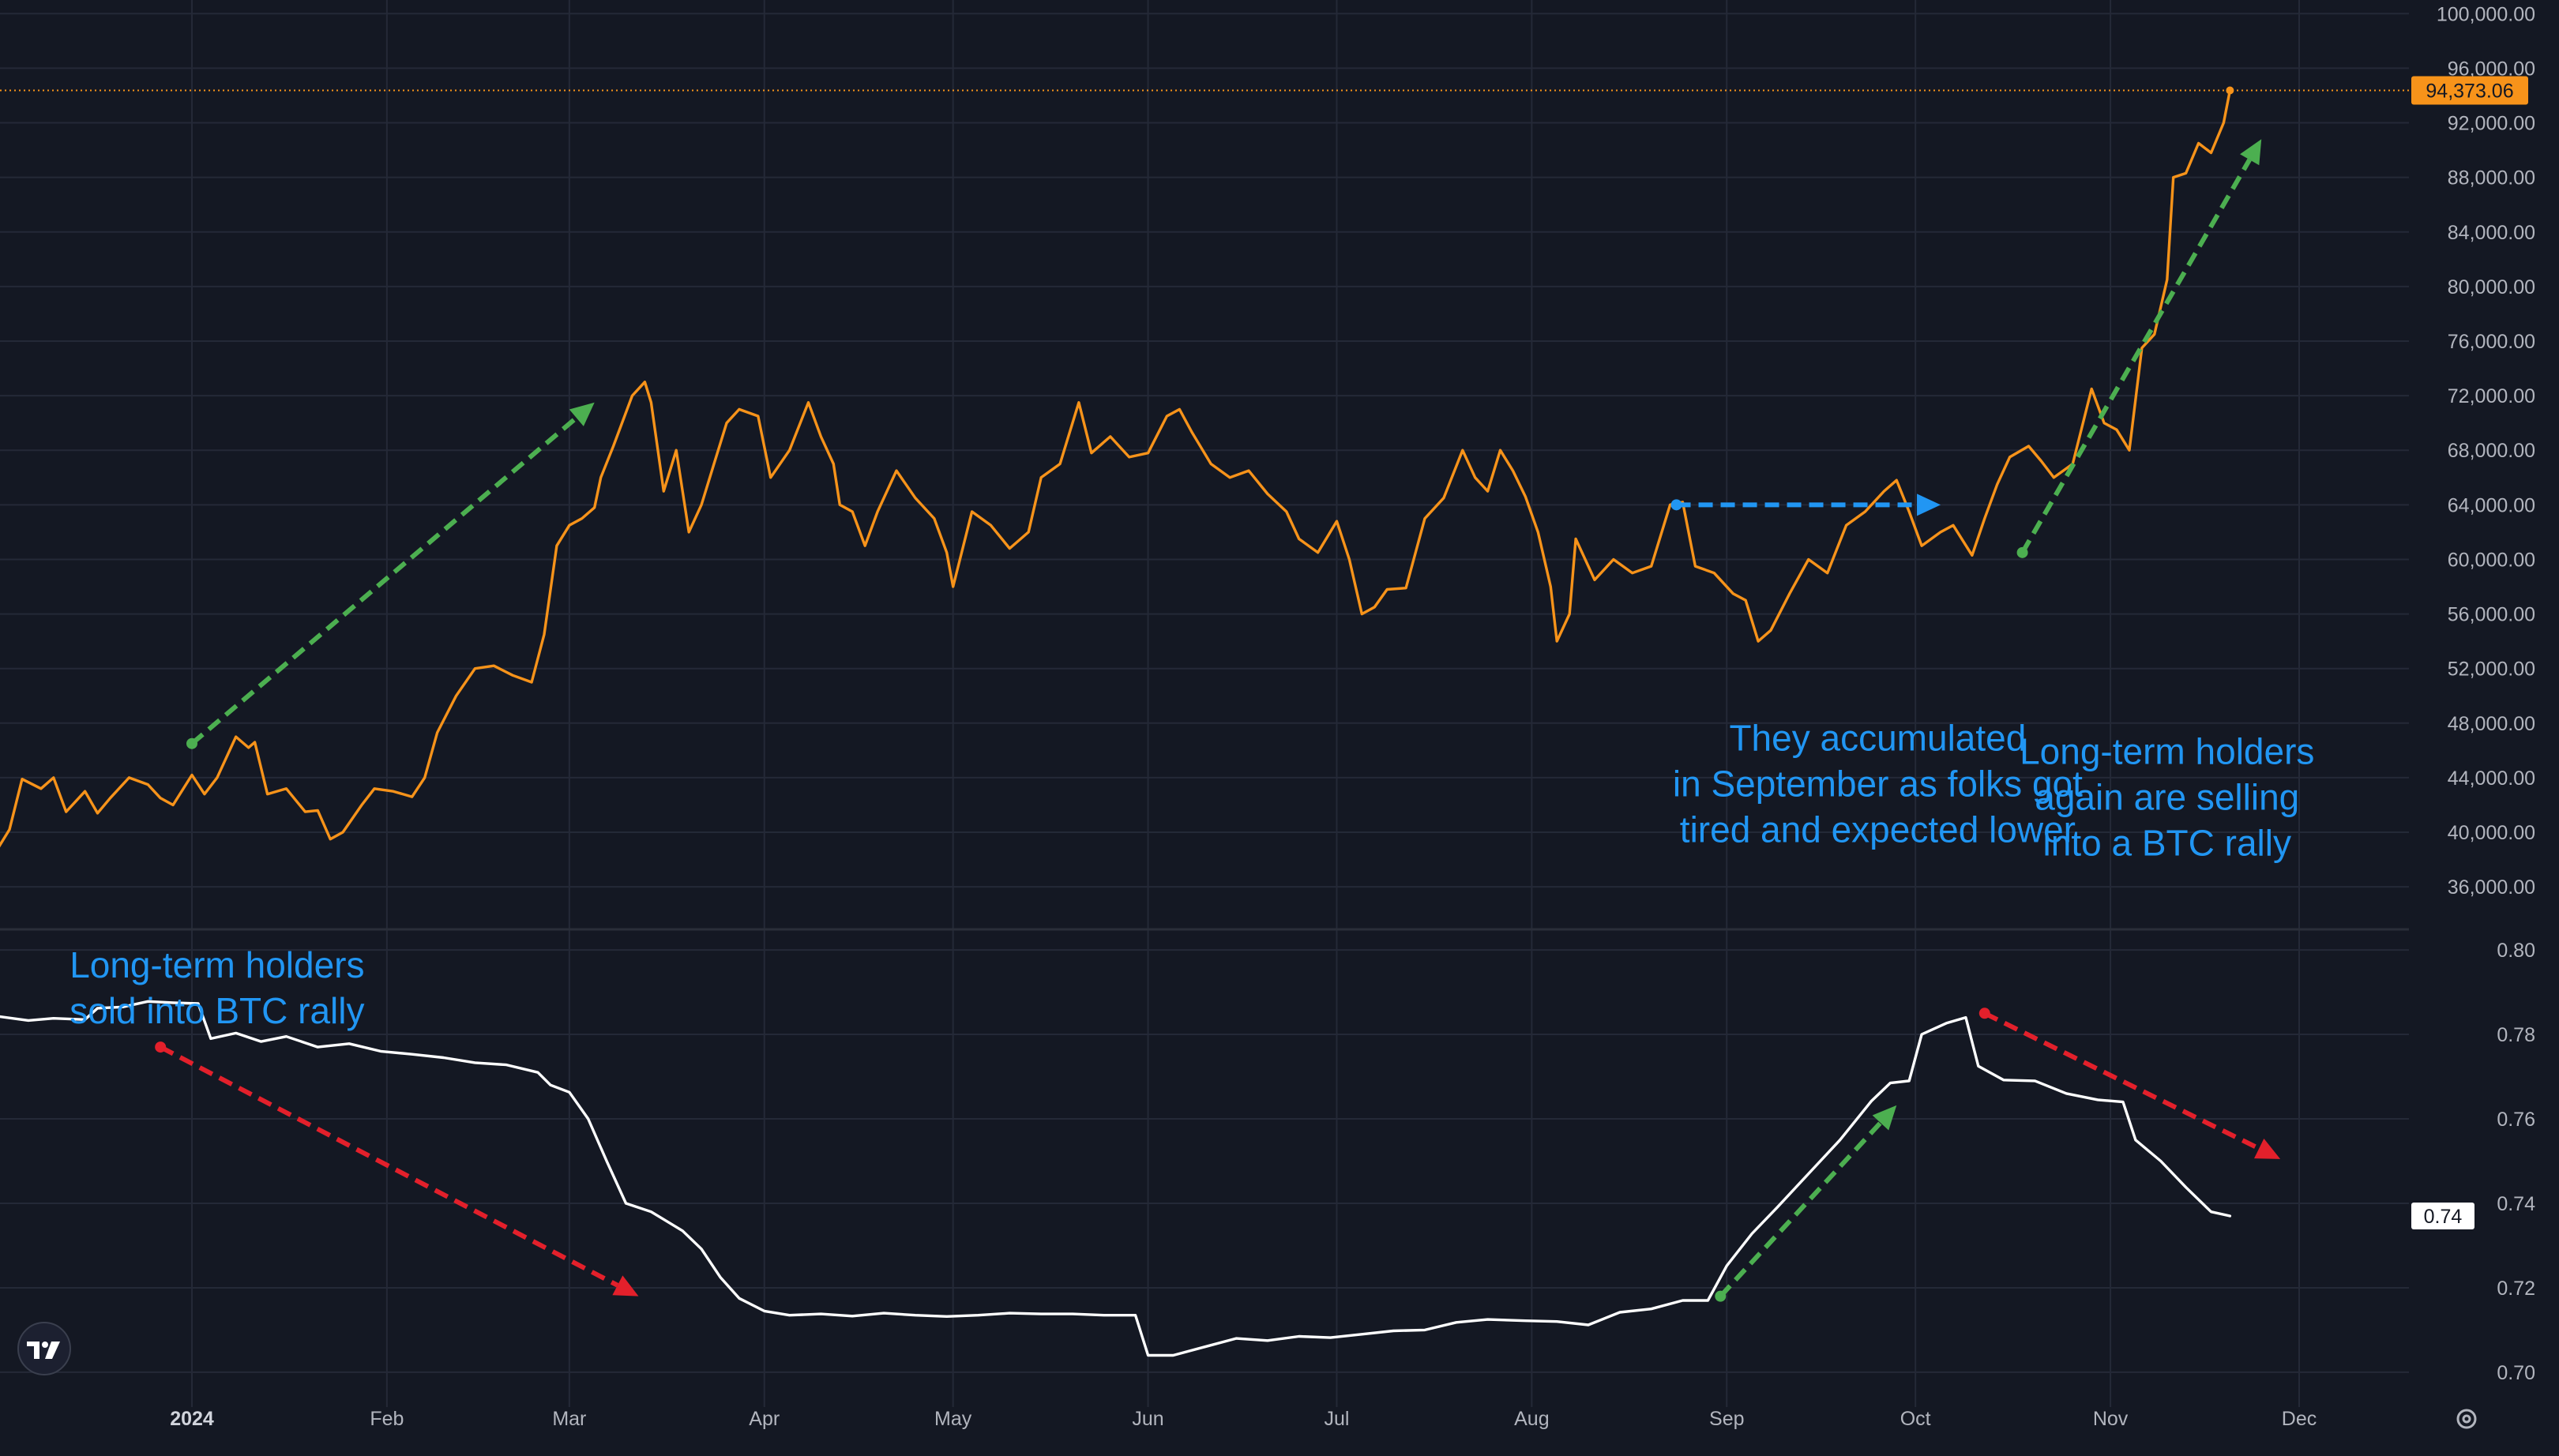 The height and width of the screenshot is (1456, 2559). Describe the element at coordinates (2516, 1204) in the screenshot. I see `indicator-tick-label: 0.74` at that location.